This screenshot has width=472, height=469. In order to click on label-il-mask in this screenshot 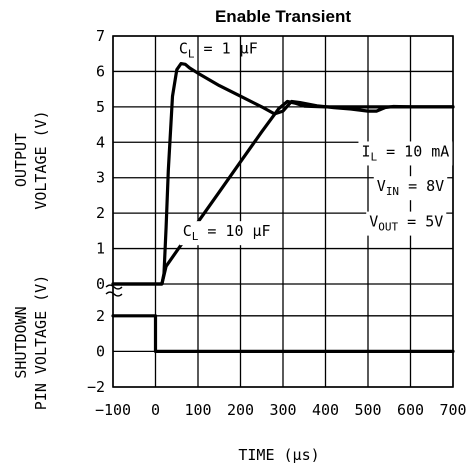, I will do `click(405, 153)`.